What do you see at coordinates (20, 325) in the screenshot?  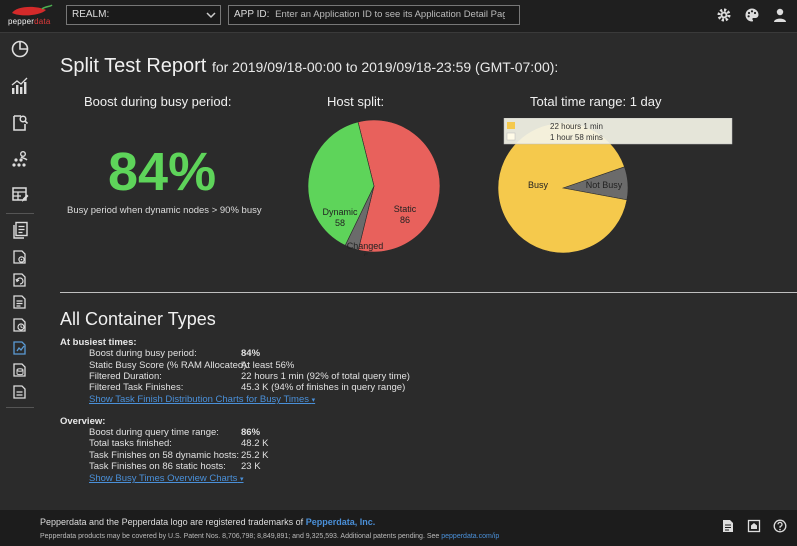 I see `page-clock-icon` at bounding box center [20, 325].